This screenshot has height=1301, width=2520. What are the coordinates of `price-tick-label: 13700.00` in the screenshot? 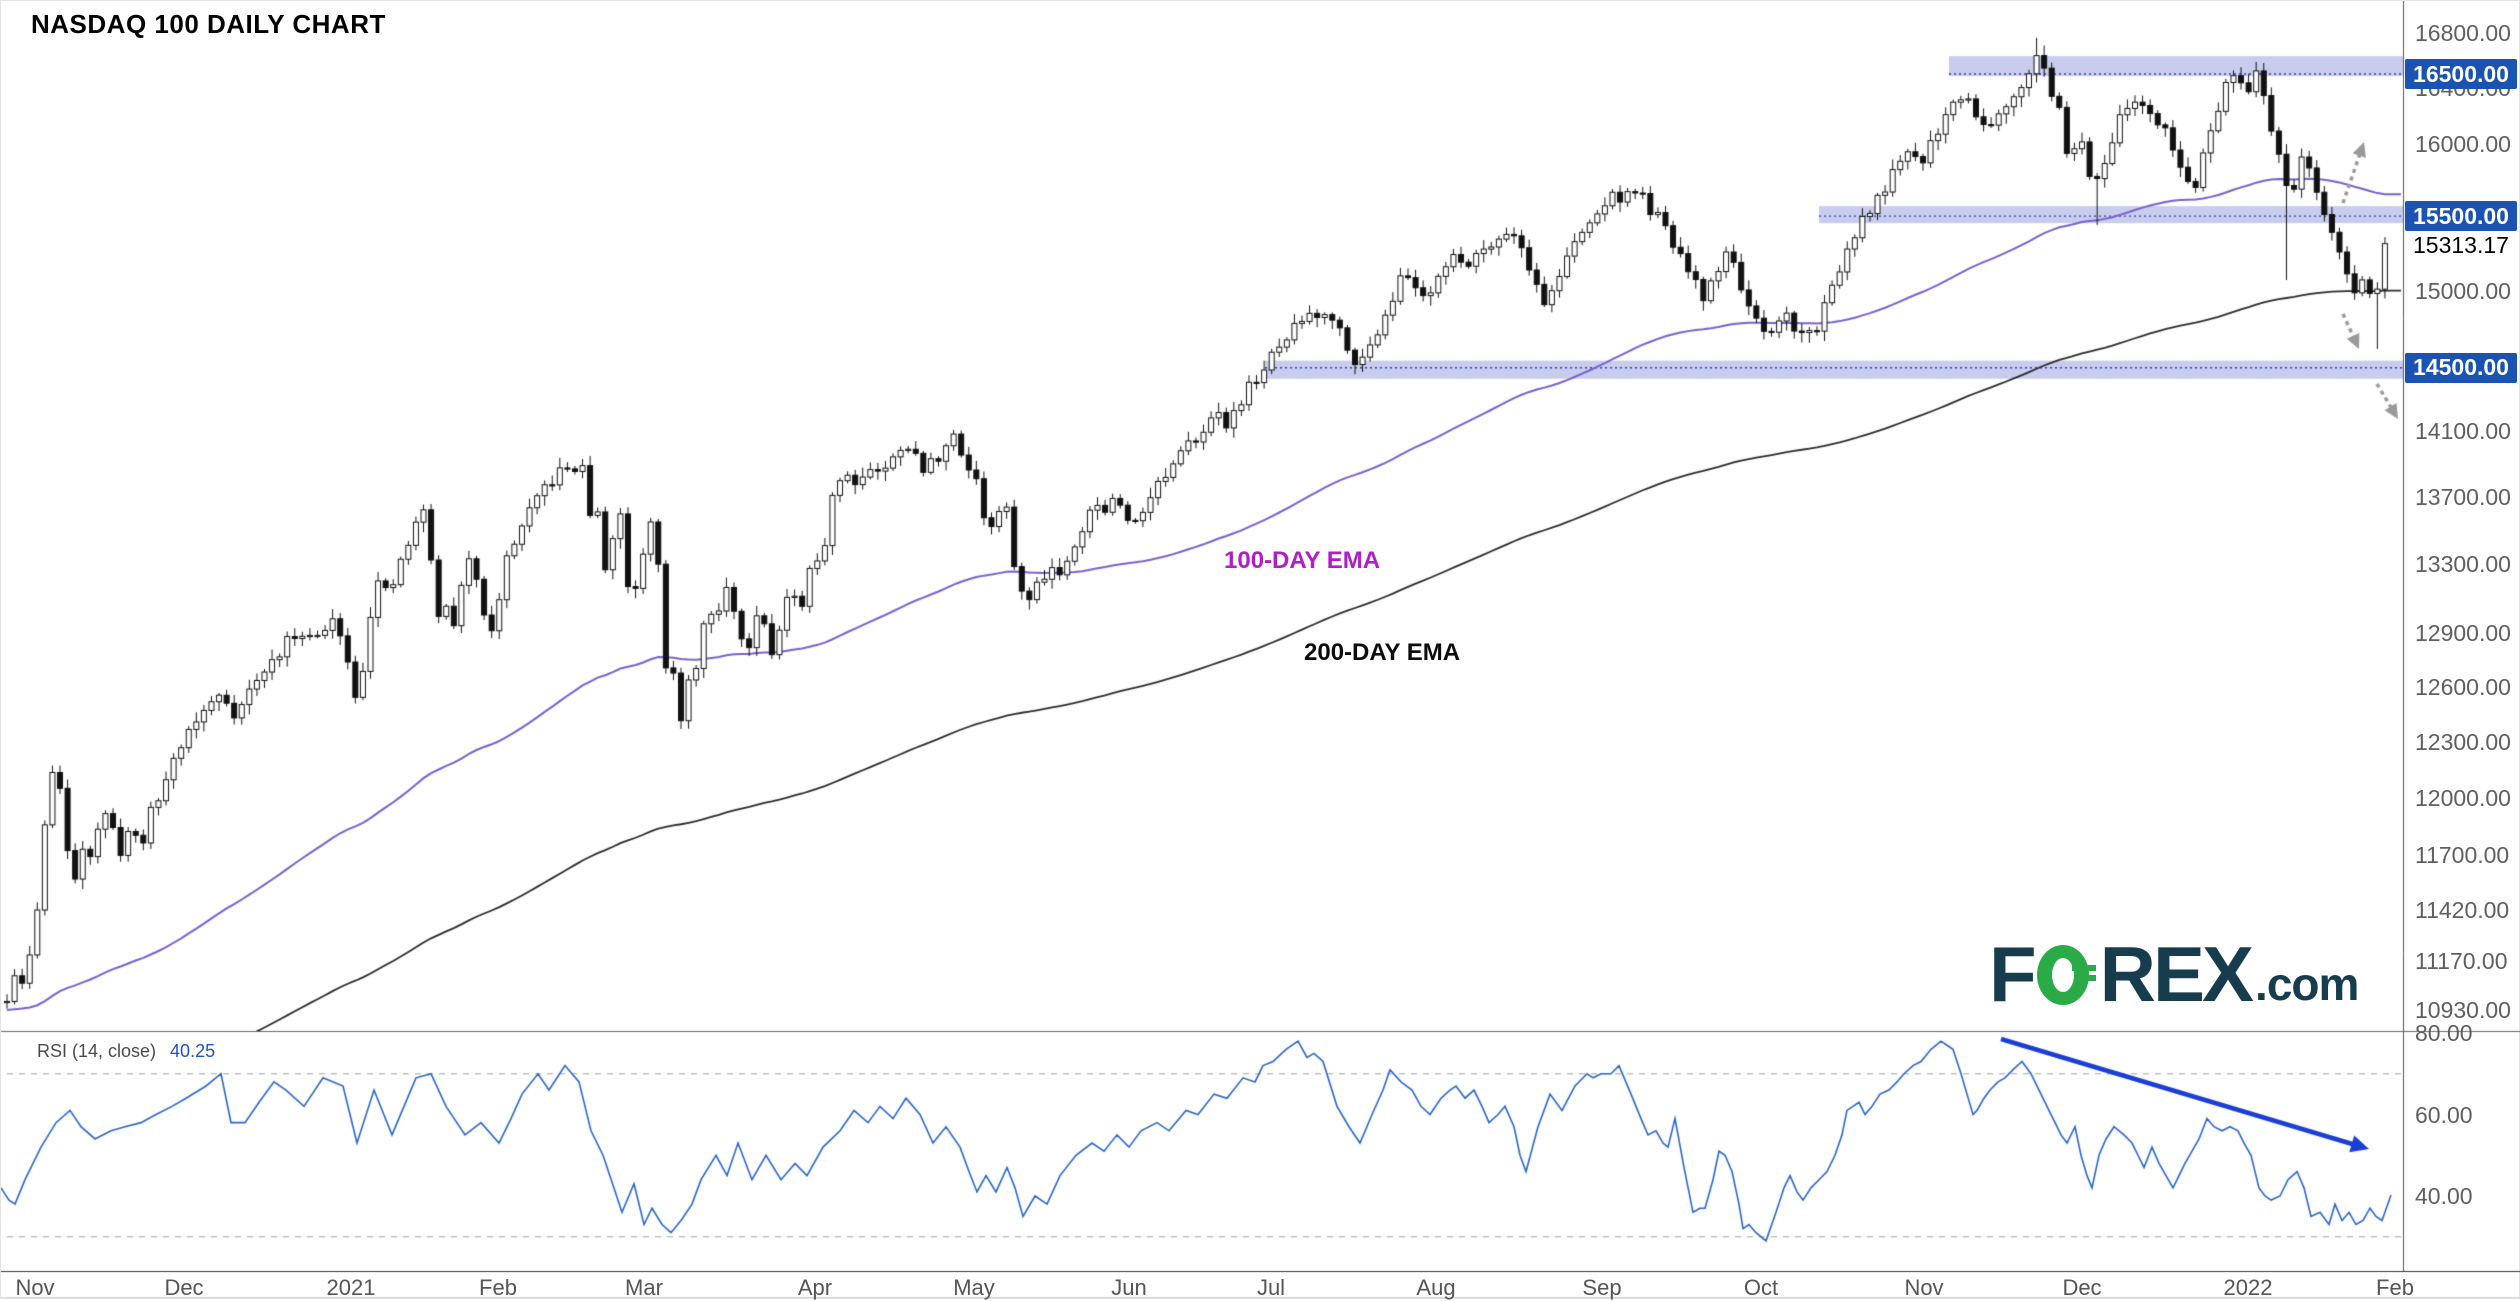 It's located at (2463, 496).